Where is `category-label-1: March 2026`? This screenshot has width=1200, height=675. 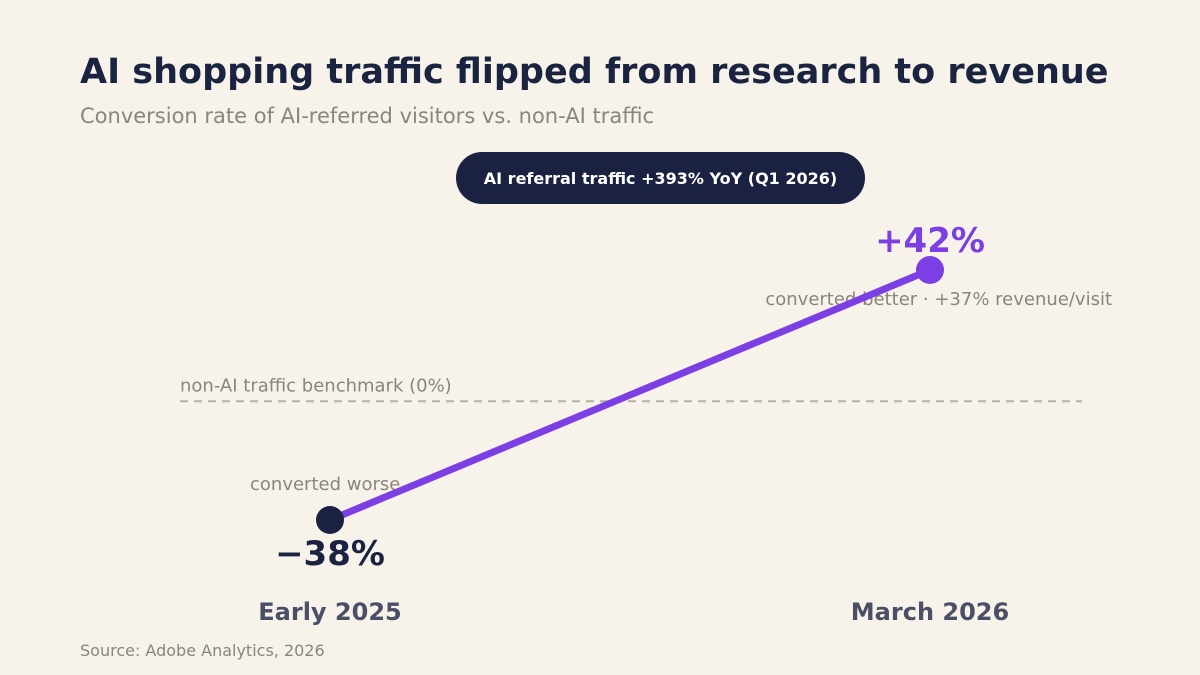
category-label-1: March 2026 is located at coordinates (930, 612).